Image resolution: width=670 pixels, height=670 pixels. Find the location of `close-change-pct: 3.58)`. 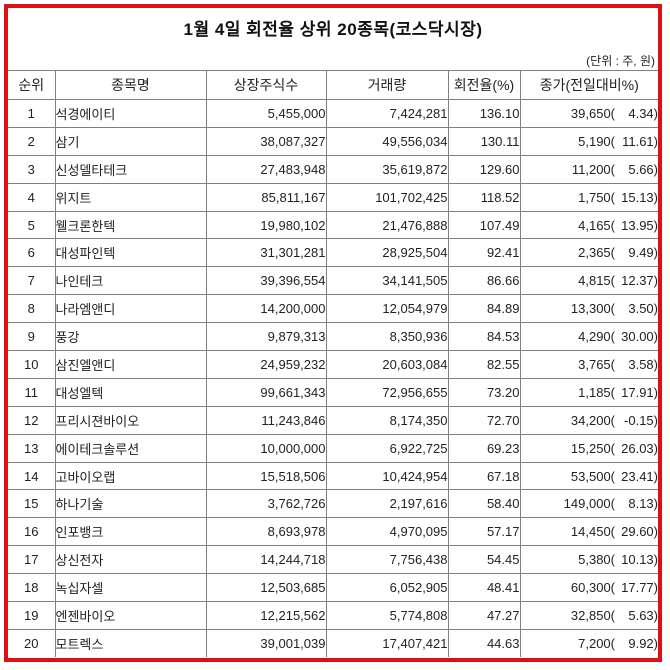

close-change-pct: 3.58) is located at coordinates (643, 364).